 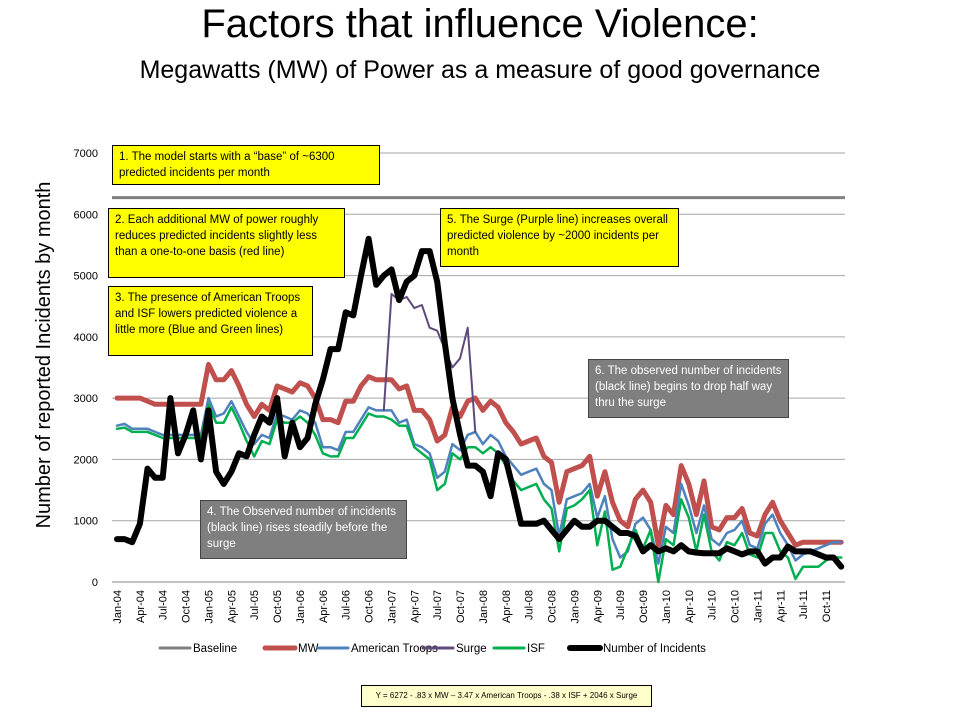 What do you see at coordinates (654, 649) in the screenshot?
I see `legend-label: Number of Incidents` at bounding box center [654, 649].